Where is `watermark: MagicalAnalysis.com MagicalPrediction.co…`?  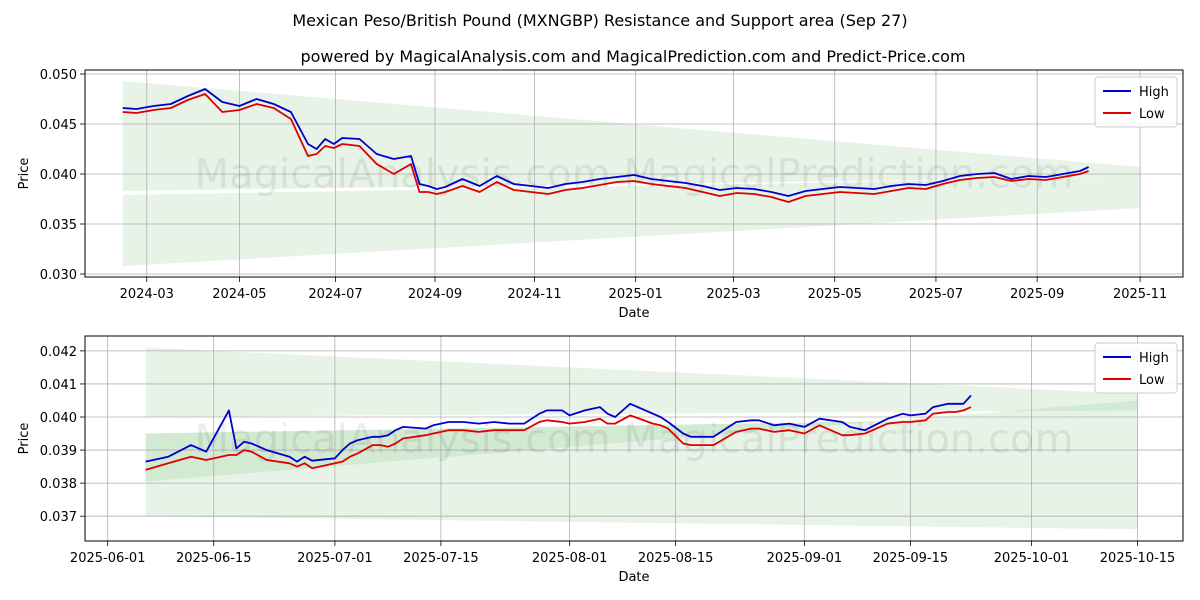
watermark: MagicalAnalysis.com MagicalPrediction.co… is located at coordinates (634, 440).